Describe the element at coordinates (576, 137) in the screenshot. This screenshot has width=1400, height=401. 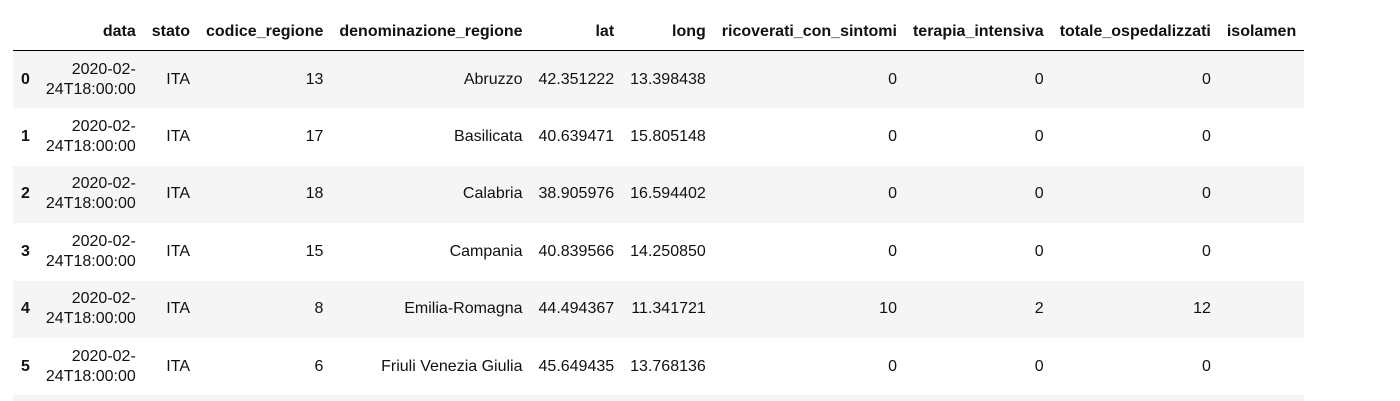
I see `cell-lat: 40.639471` at that location.